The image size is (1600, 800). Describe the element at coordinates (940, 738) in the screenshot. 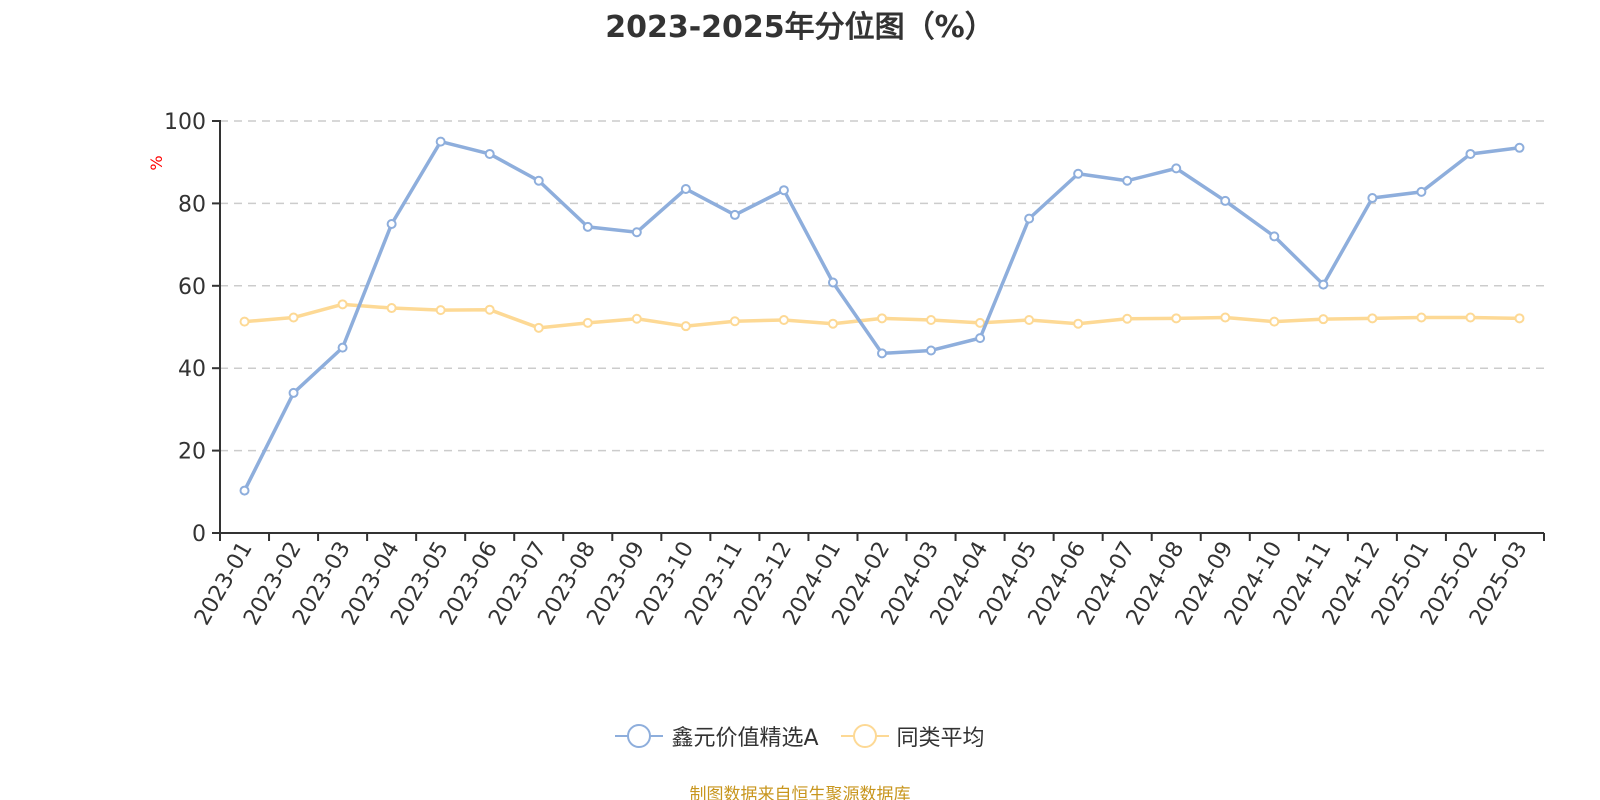

I see `legend-label-peer-average: 同类平均` at that location.